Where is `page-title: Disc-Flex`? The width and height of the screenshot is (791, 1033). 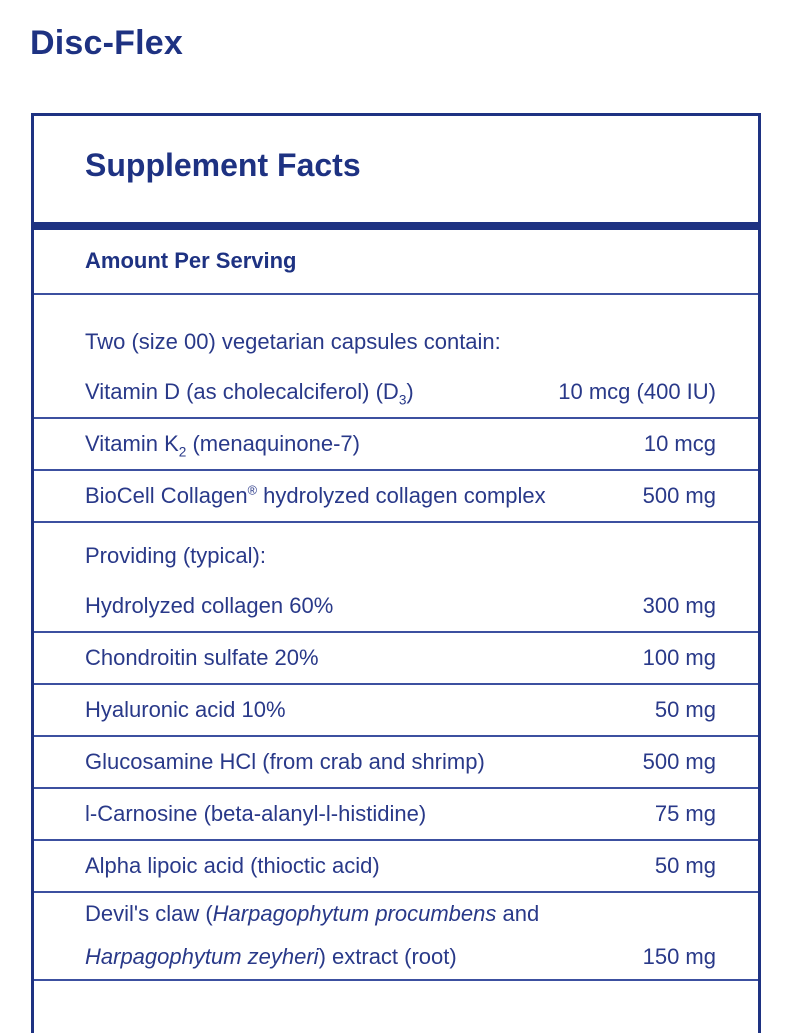
page-title: Disc-Flex is located at coordinates (106, 43).